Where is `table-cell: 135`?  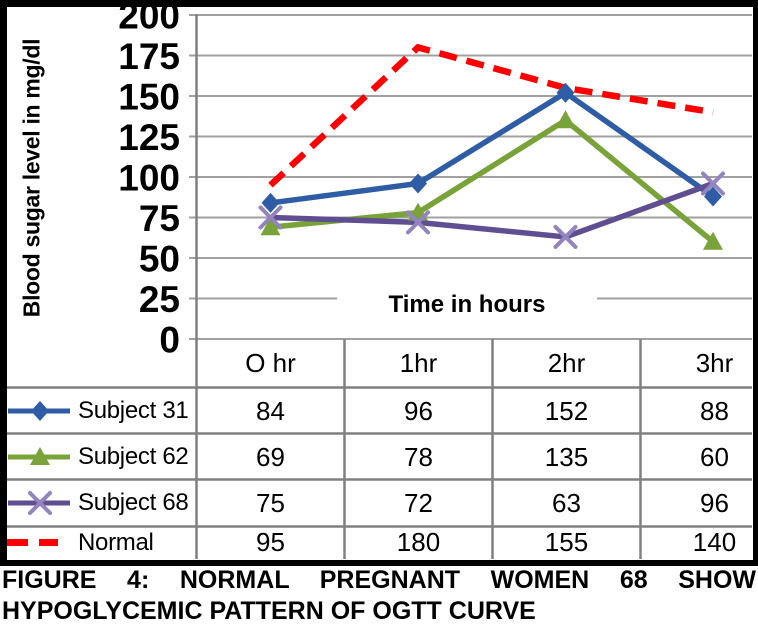 table-cell: 135 is located at coordinates (566, 456).